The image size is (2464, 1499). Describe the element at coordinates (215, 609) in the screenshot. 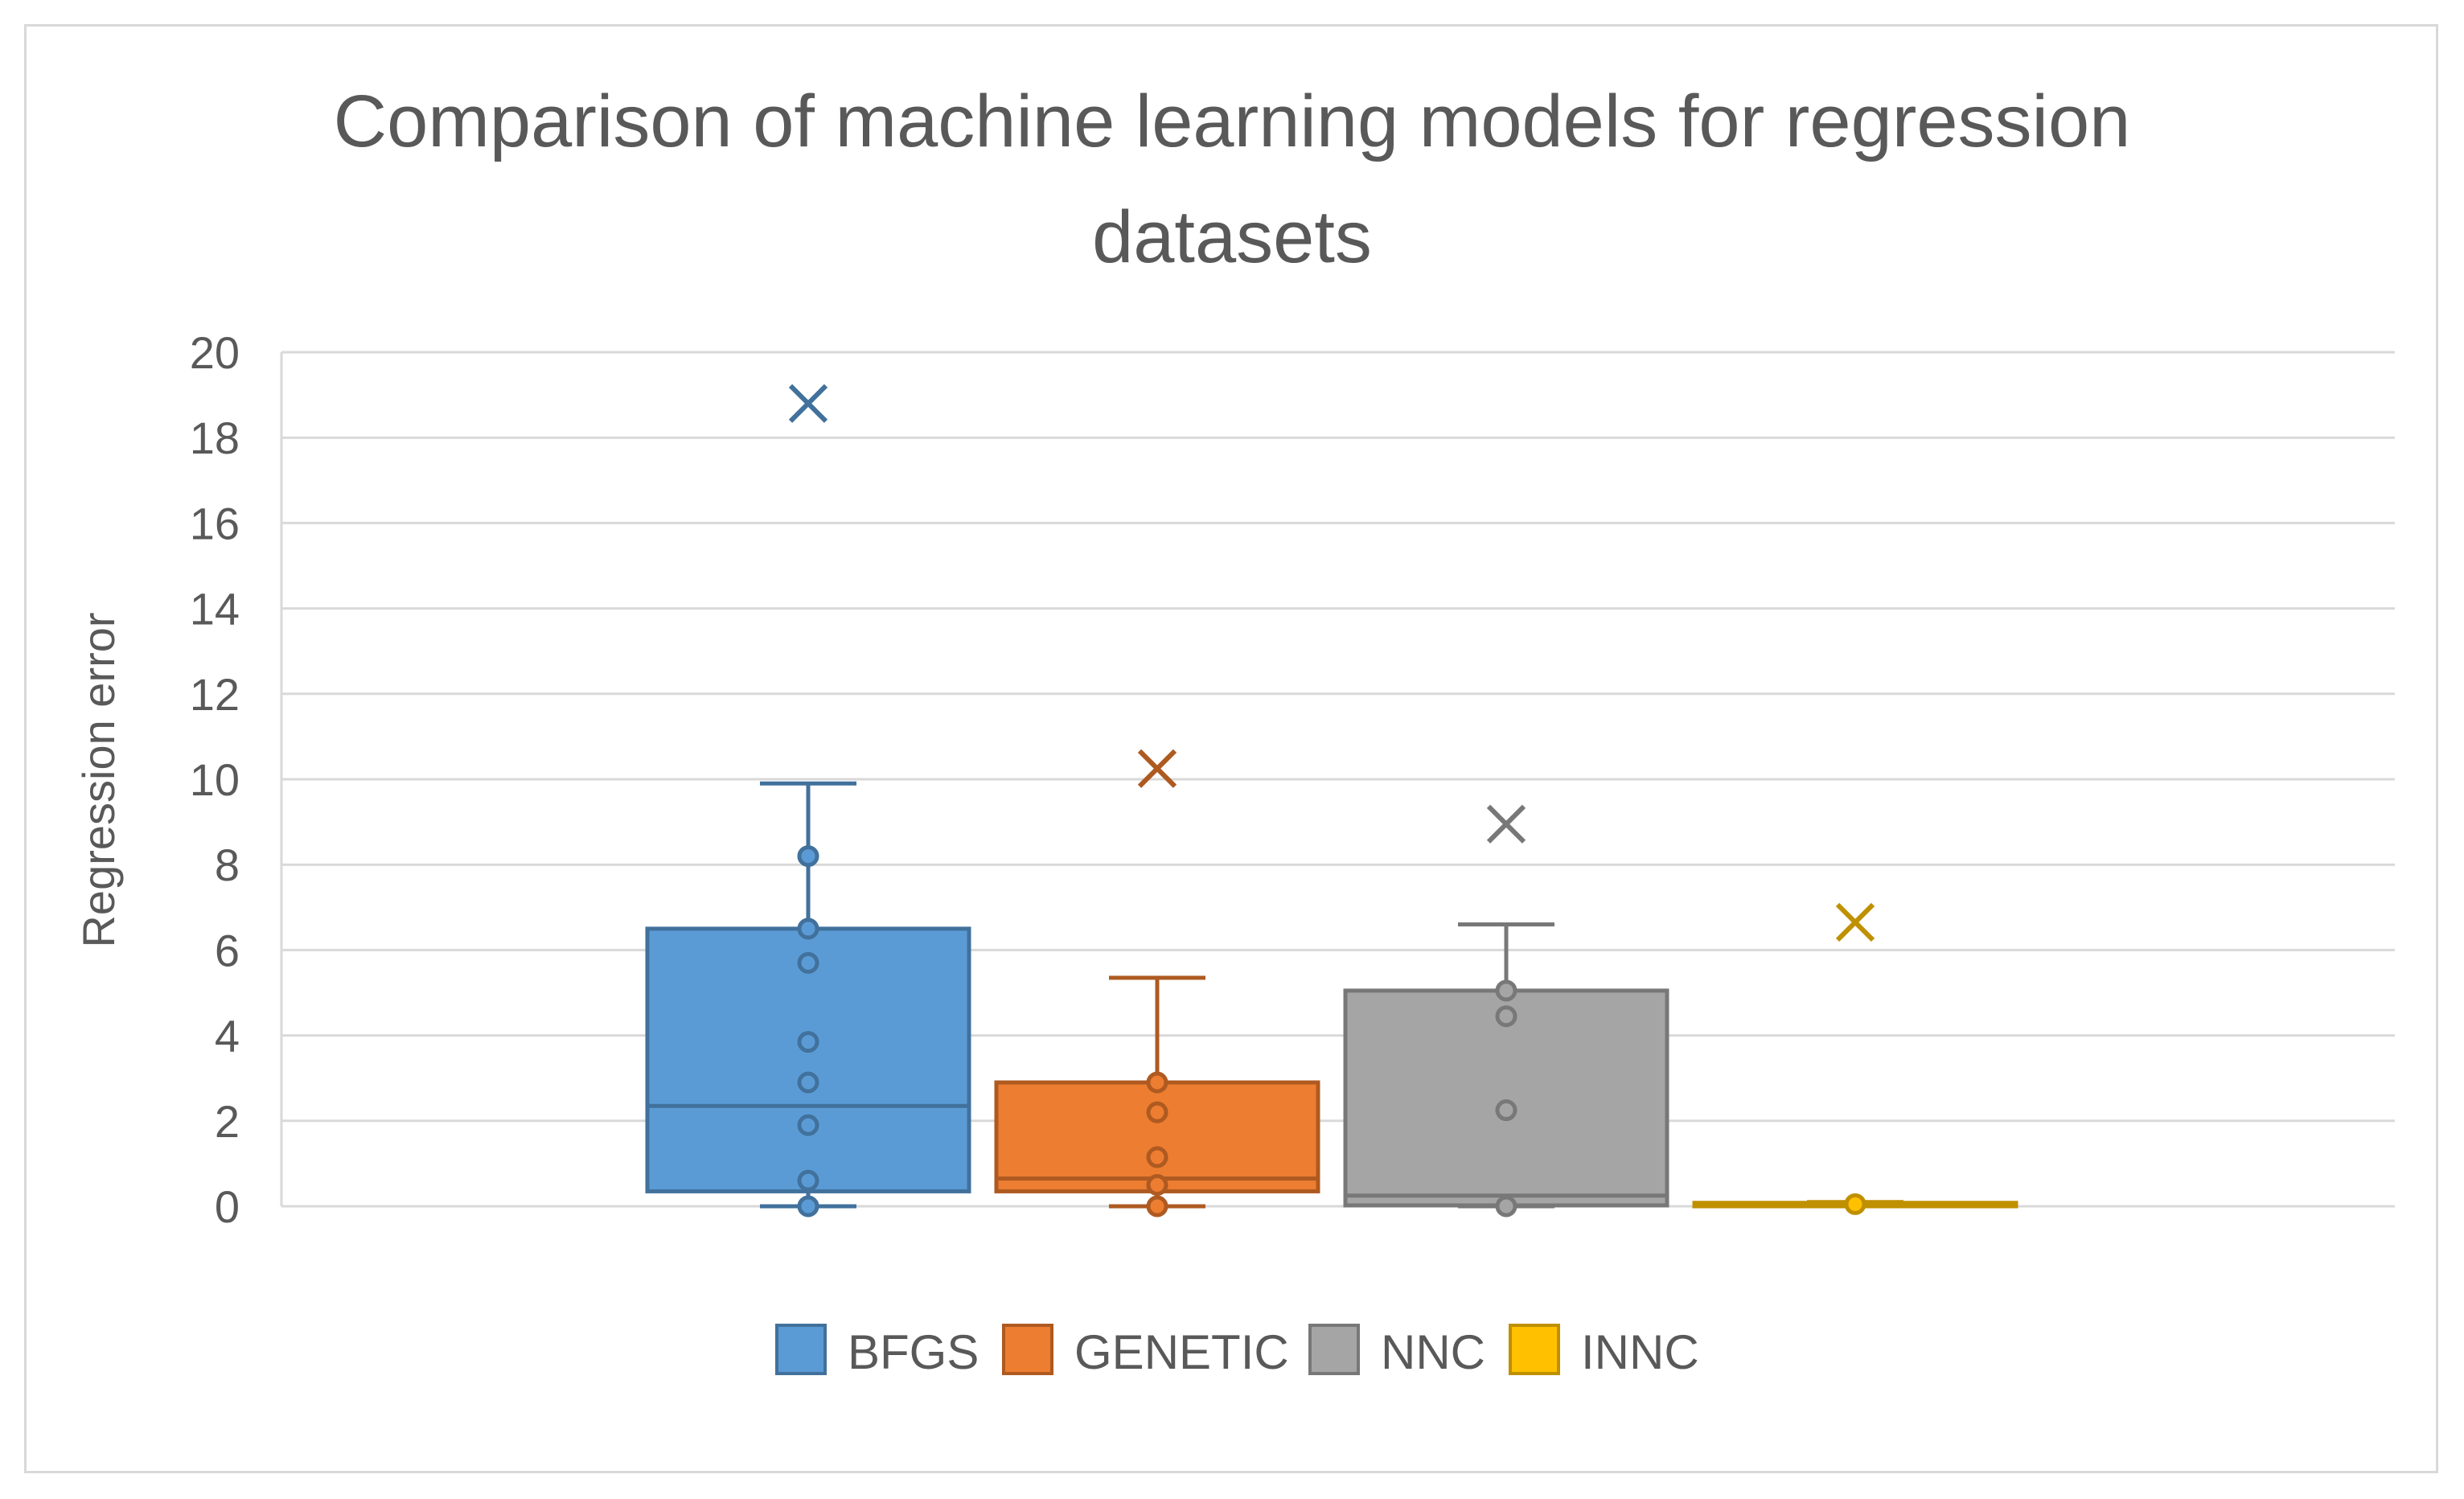

I see `y-tick-label: 14` at that location.